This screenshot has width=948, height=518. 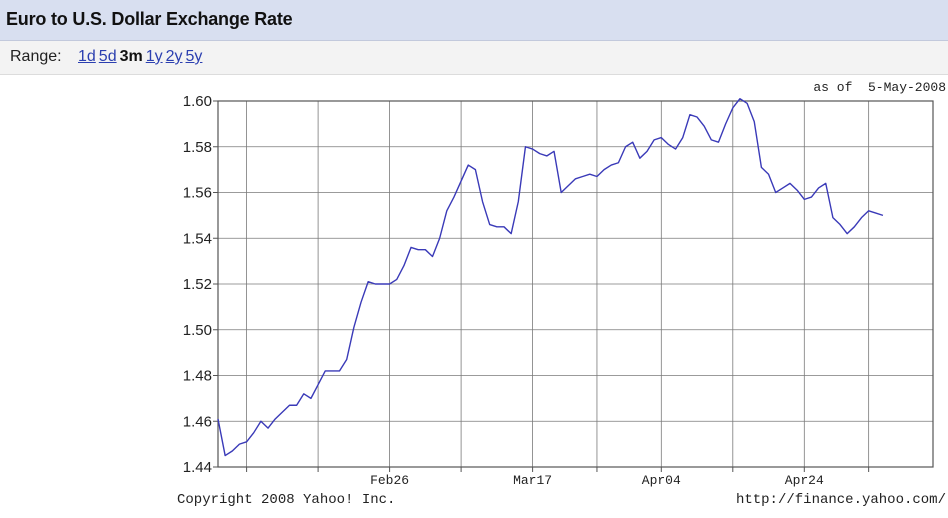 What do you see at coordinates (107, 56) in the screenshot?
I see `range-option-5d: 5d` at bounding box center [107, 56].